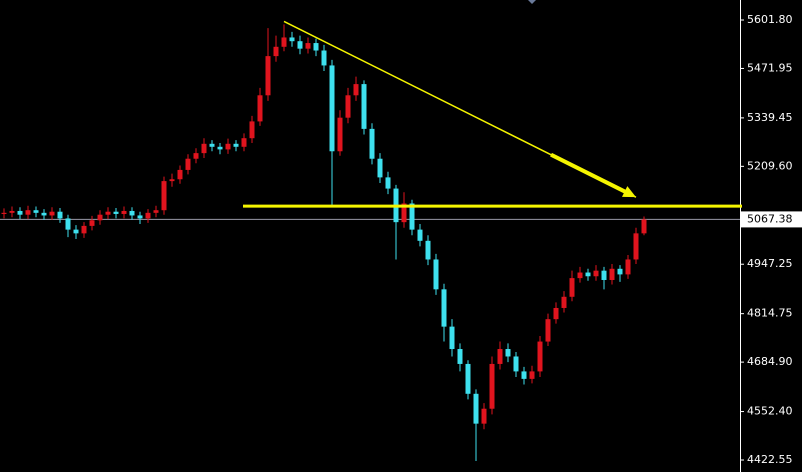 This screenshot has height=472, width=802. Describe the element at coordinates (590, 174) in the screenshot. I see `arrow-shaft` at that location.